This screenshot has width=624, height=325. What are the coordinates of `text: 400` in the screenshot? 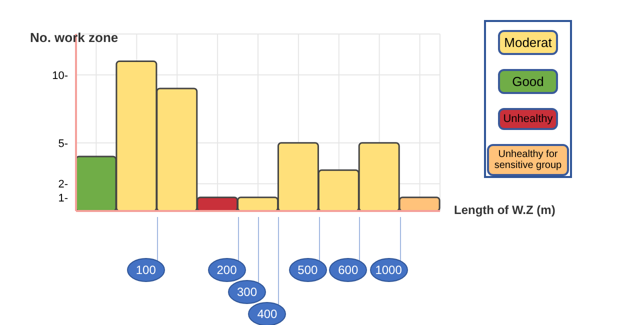 It's located at (267, 313).